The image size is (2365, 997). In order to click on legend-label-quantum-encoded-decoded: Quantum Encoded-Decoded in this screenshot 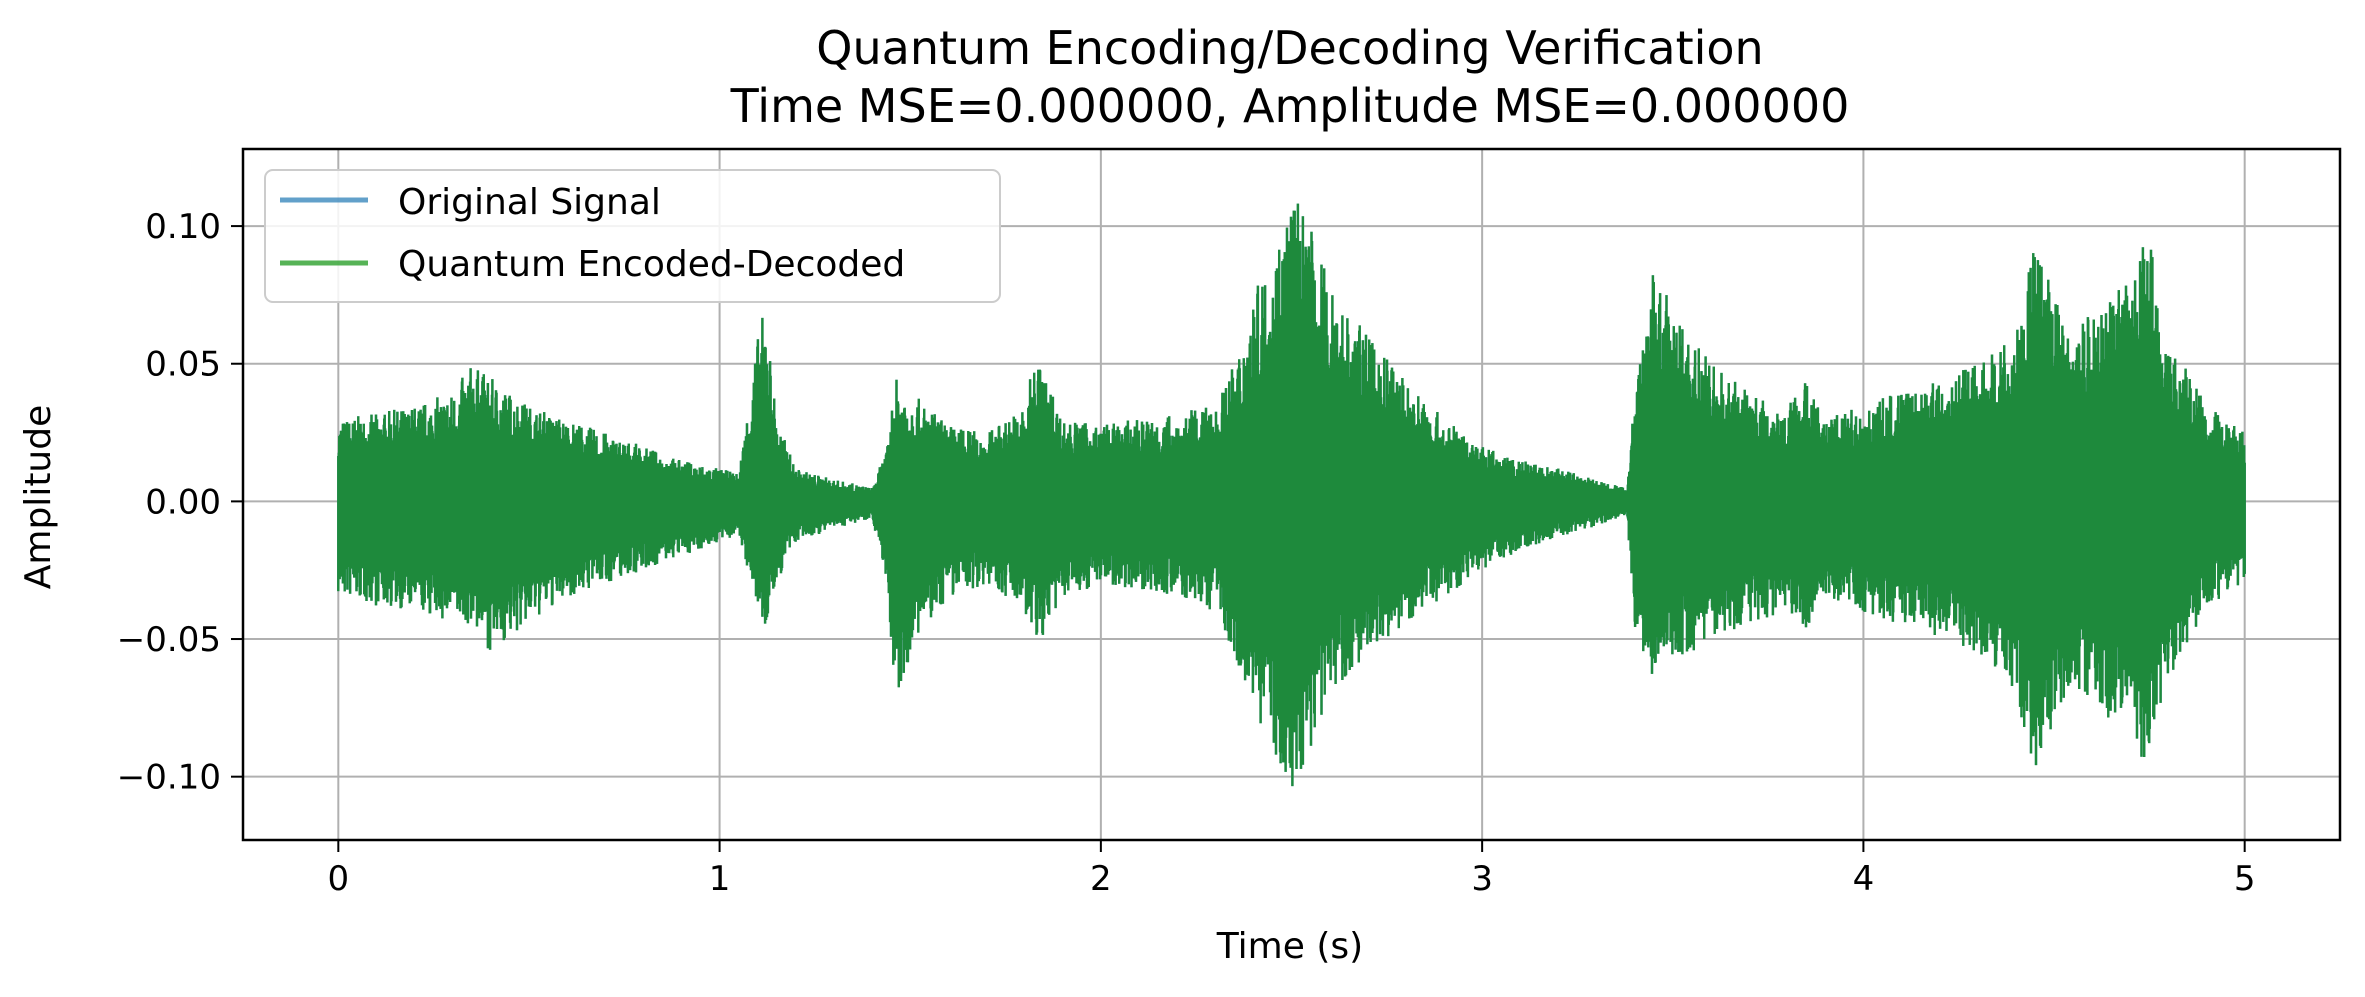, I will do `click(651, 264)`.